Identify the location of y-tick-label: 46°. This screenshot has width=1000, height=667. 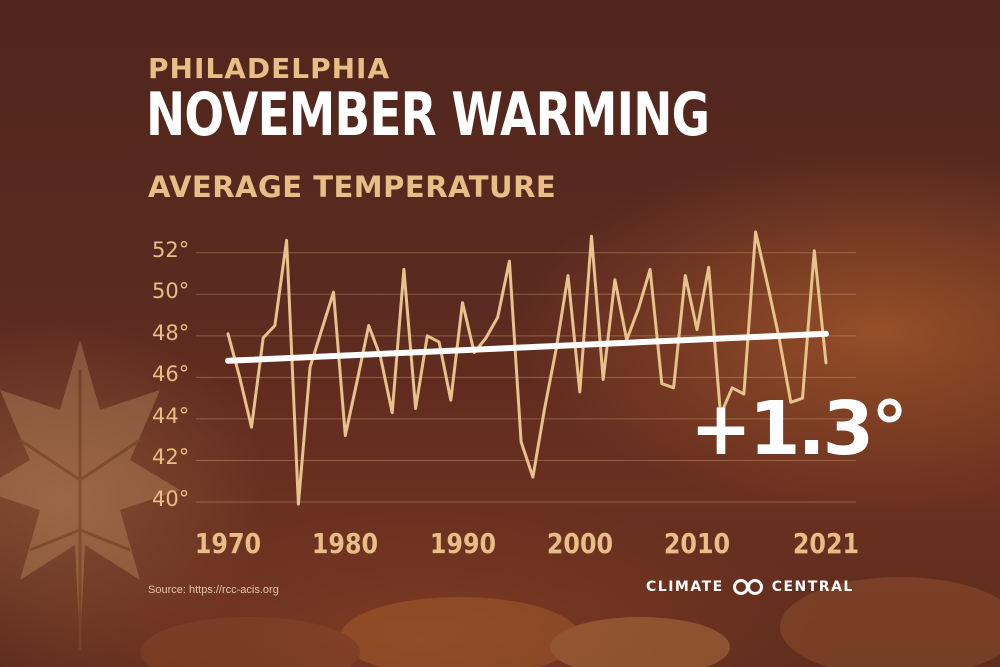
(171, 374).